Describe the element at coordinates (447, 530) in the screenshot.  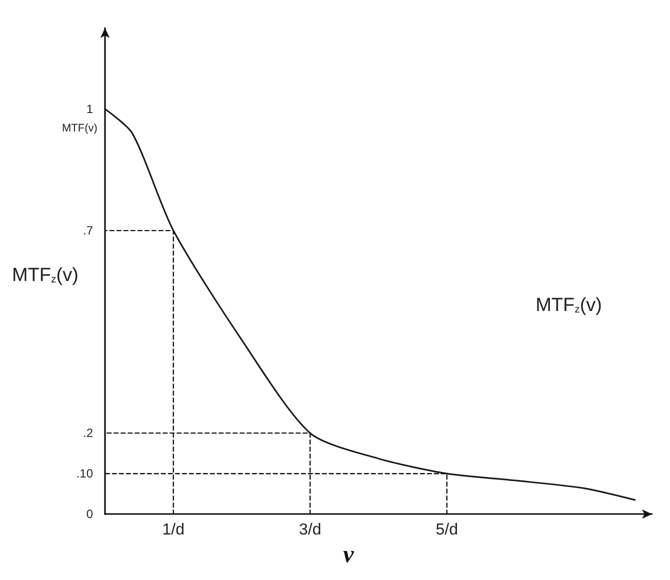
I see `x-tick-label: 5/d` at that location.